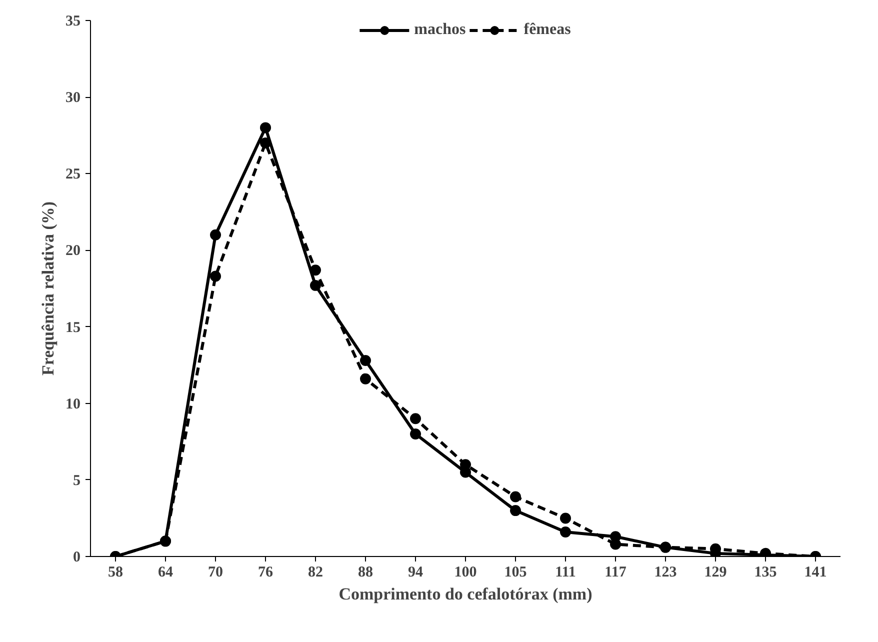  What do you see at coordinates (440, 30) in the screenshot?
I see `legend-label: machos` at bounding box center [440, 30].